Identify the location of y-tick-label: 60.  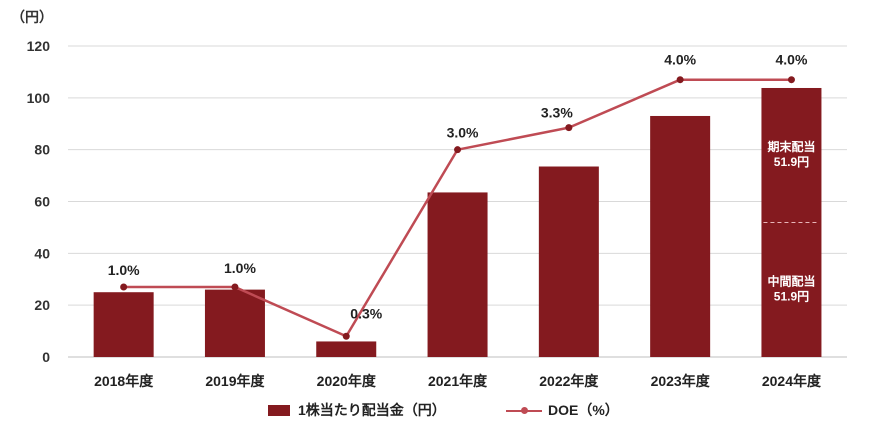
(42, 202).